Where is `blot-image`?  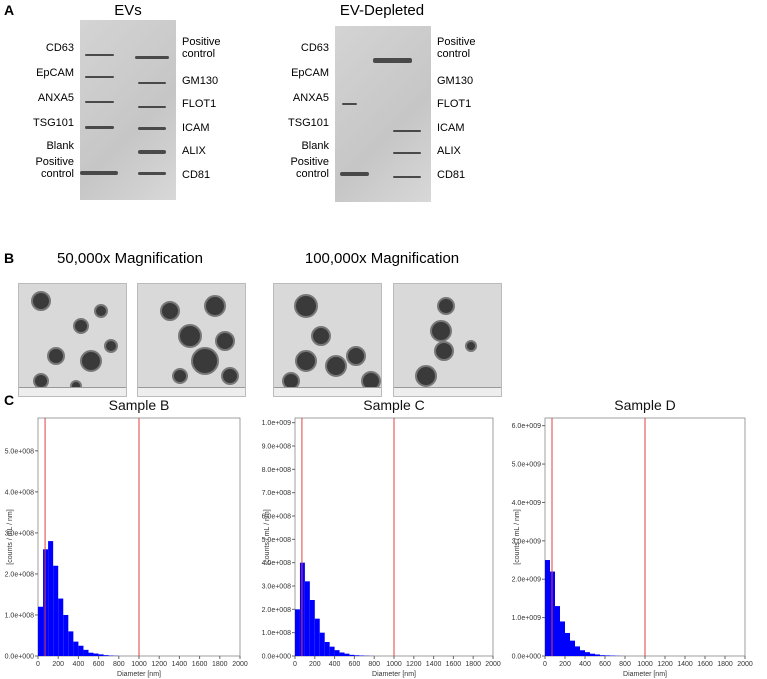 blot-image is located at coordinates (383, 114).